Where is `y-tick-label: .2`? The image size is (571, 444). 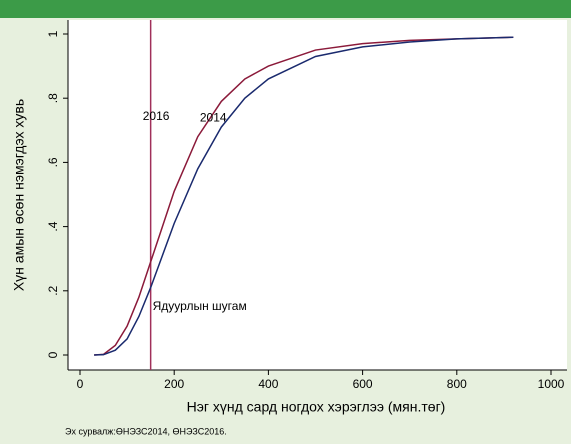 y-tick-label: .2 is located at coordinates (53, 290).